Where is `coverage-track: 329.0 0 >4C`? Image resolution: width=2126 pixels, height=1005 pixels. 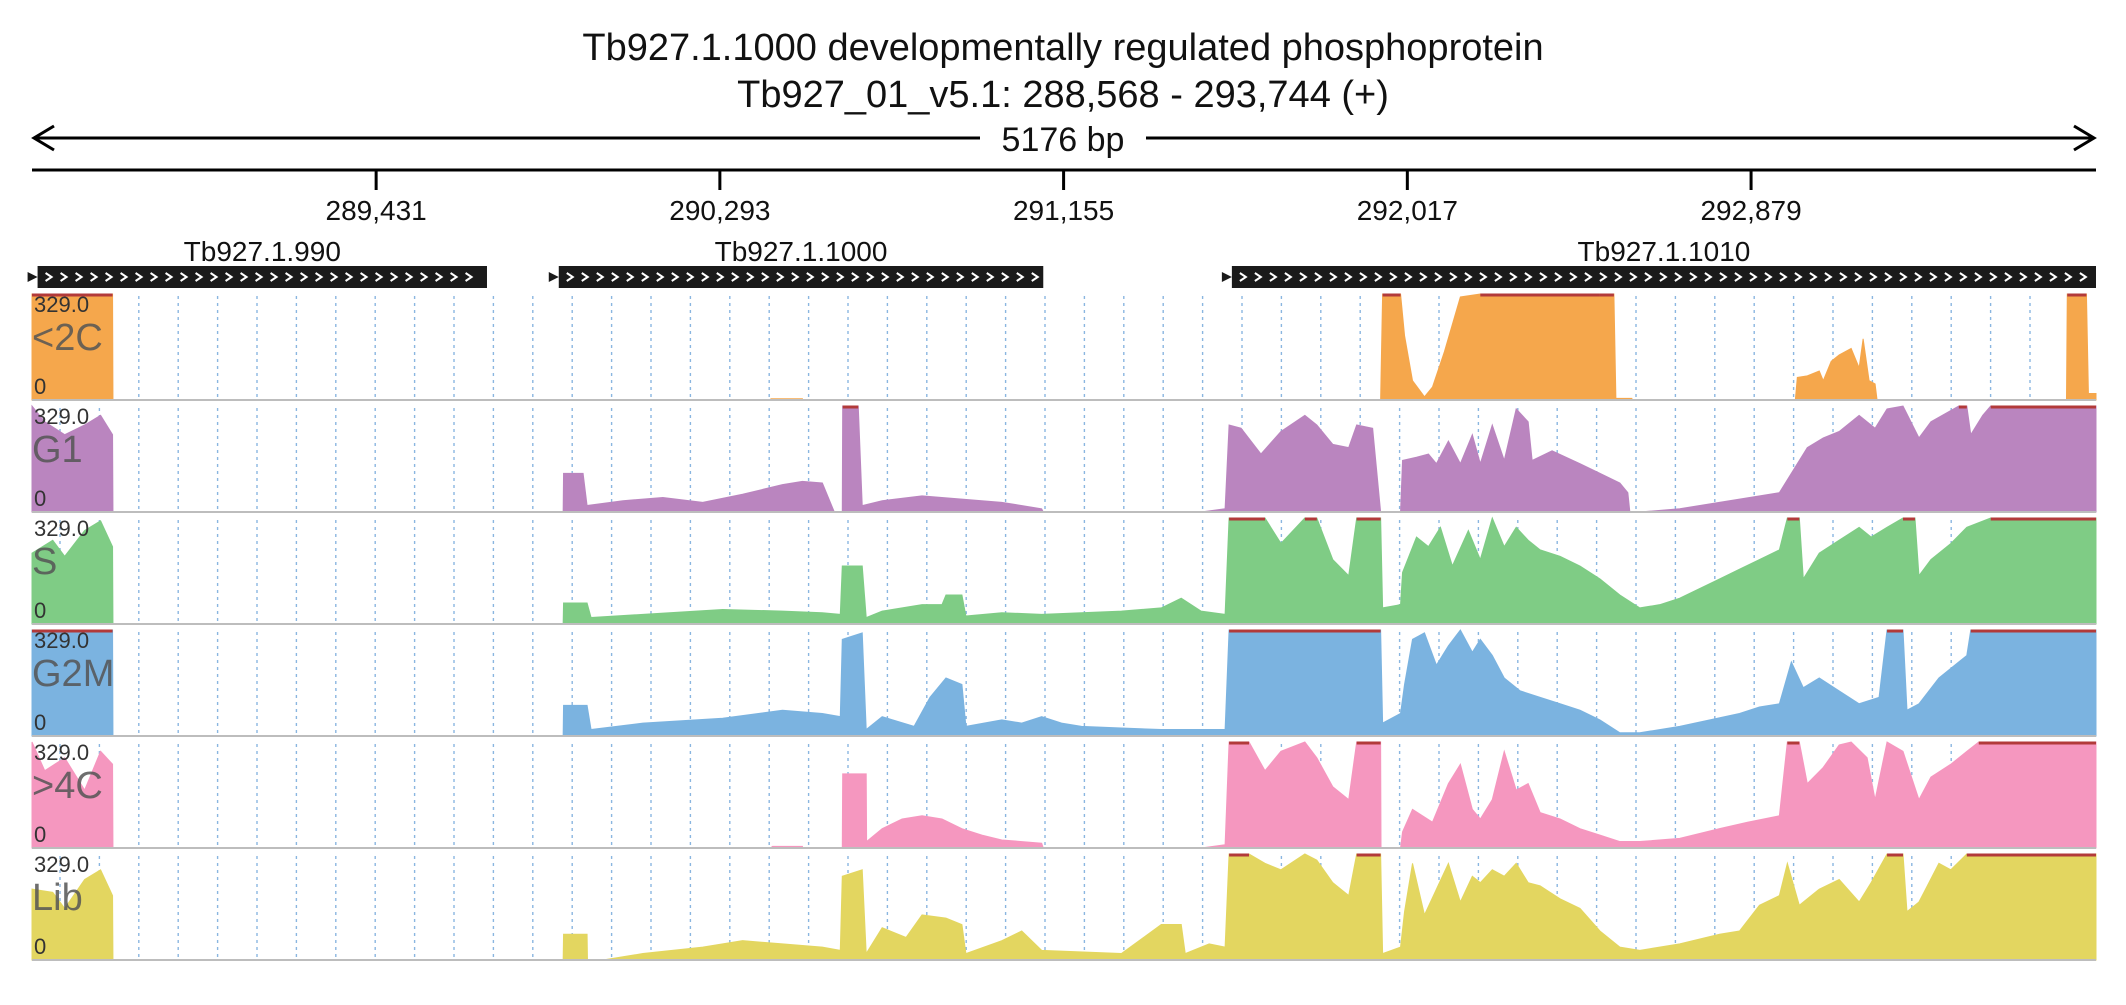 coverage-track: 329.0 0 >4C is located at coordinates (1064, 794).